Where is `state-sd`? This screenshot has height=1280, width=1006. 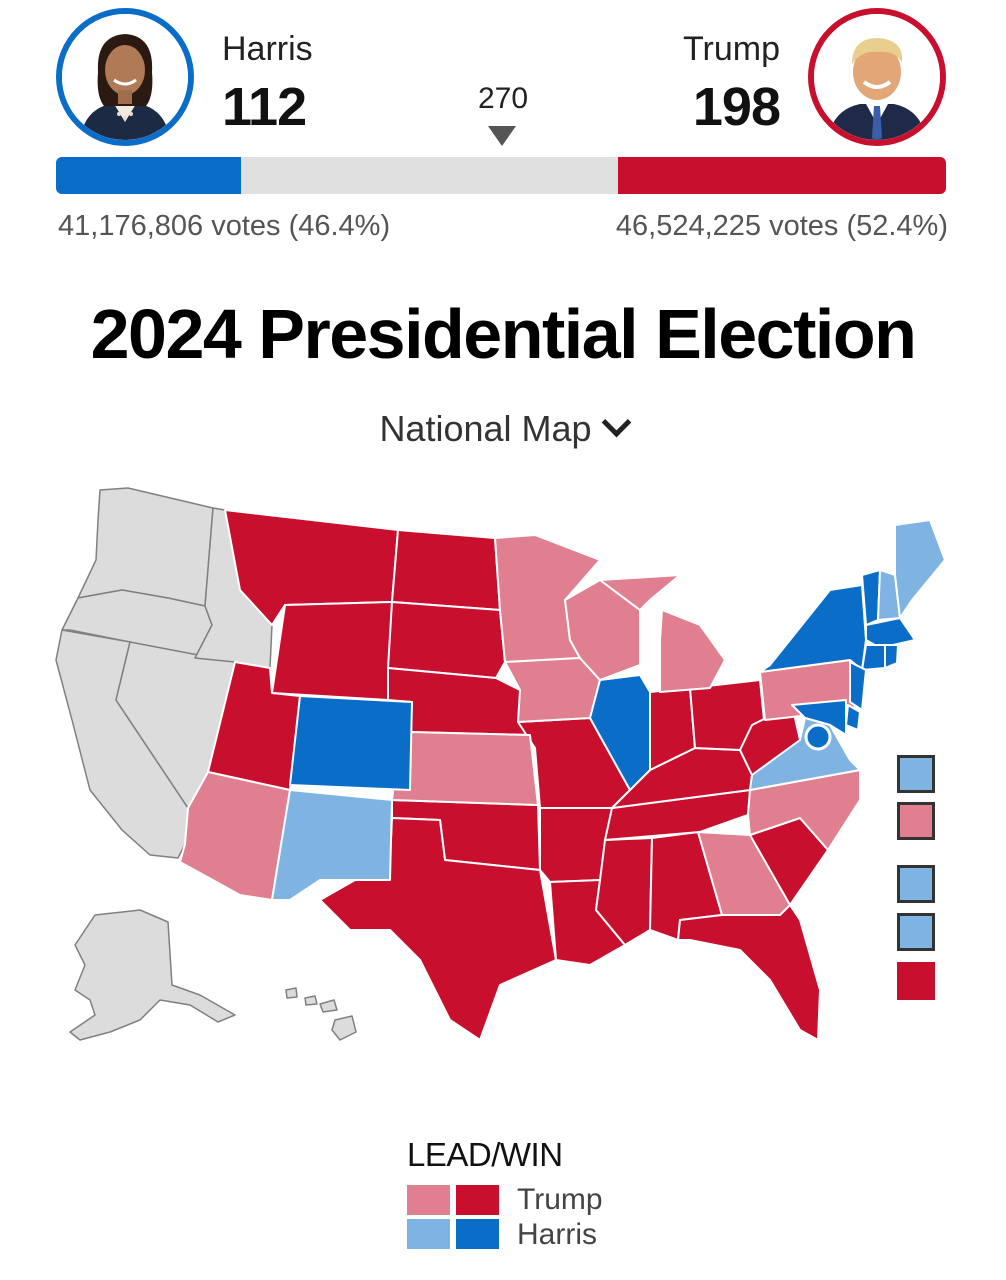
state-sd is located at coordinates (446, 640).